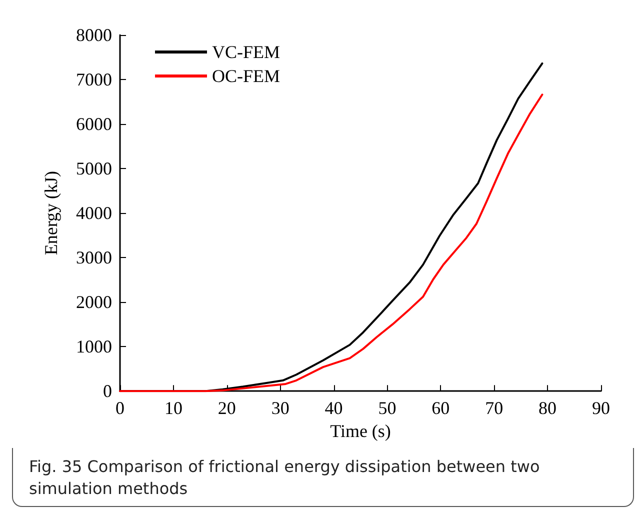  I want to click on x-tick-label: 0, so click(120, 408).